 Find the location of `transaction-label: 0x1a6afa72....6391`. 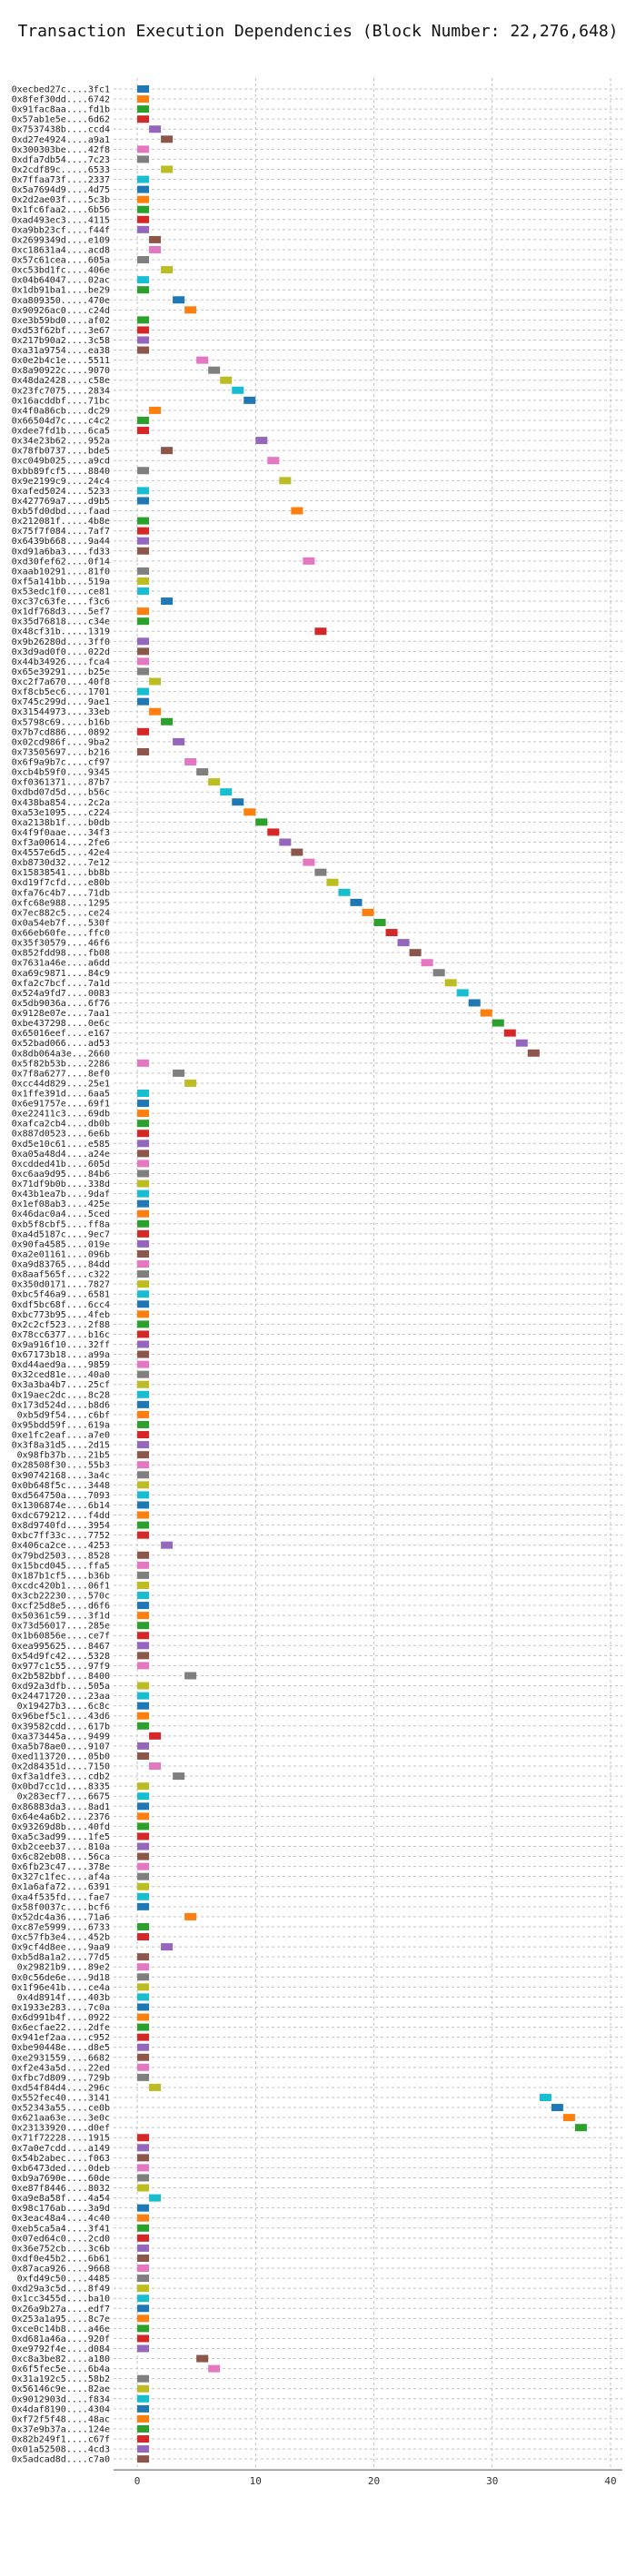

transaction-label: 0x1a6afa72....6391 is located at coordinates (61, 1887).